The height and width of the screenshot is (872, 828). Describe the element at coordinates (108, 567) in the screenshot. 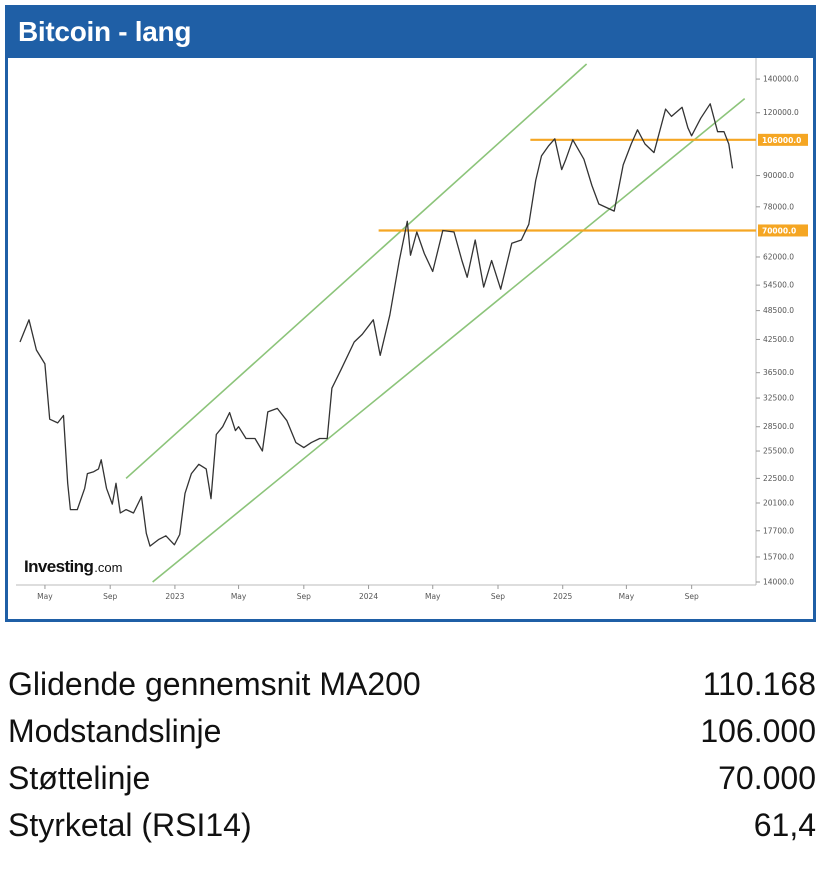

I see `logo-suffix: .com` at that location.